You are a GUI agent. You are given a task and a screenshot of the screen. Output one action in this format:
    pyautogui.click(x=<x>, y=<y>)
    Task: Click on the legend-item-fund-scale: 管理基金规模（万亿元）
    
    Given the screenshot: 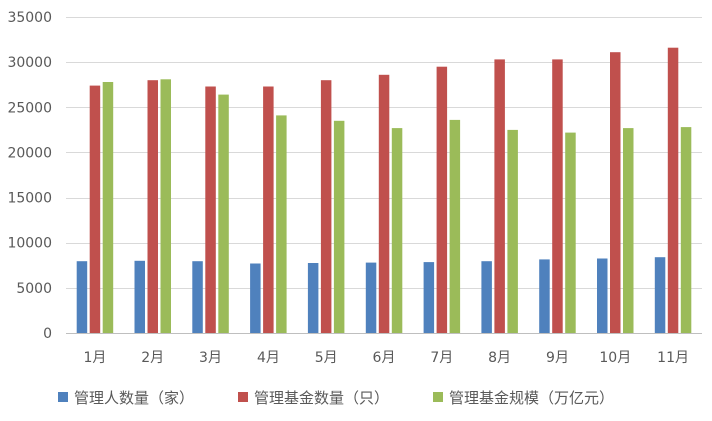 What is the action you would take?
    pyautogui.click(x=523, y=397)
    